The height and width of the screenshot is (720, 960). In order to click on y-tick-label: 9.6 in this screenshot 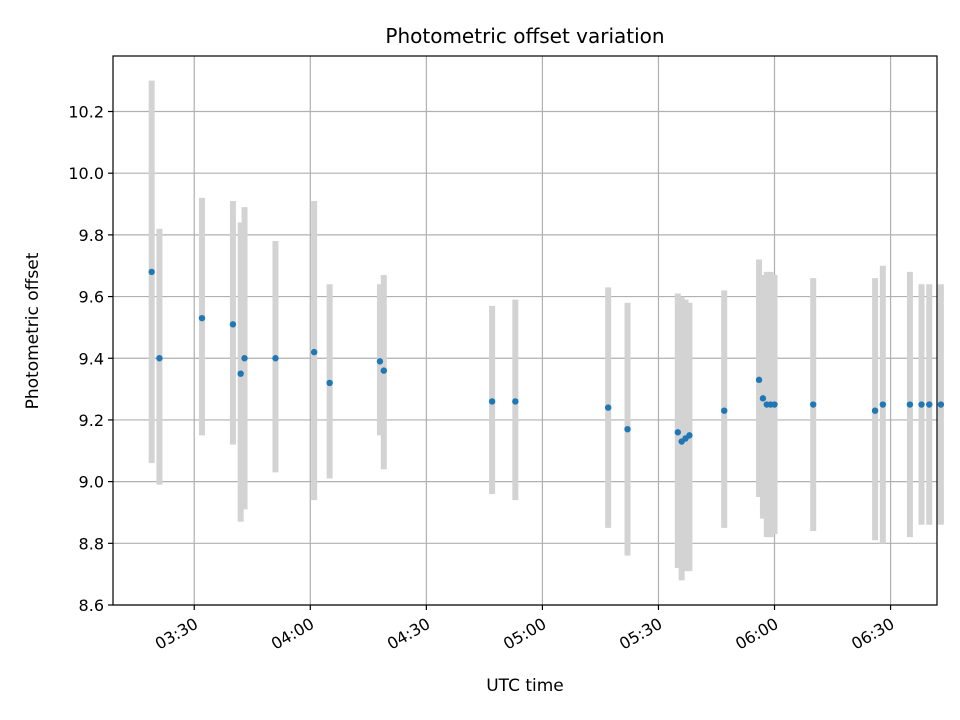, I will do `click(91, 297)`.